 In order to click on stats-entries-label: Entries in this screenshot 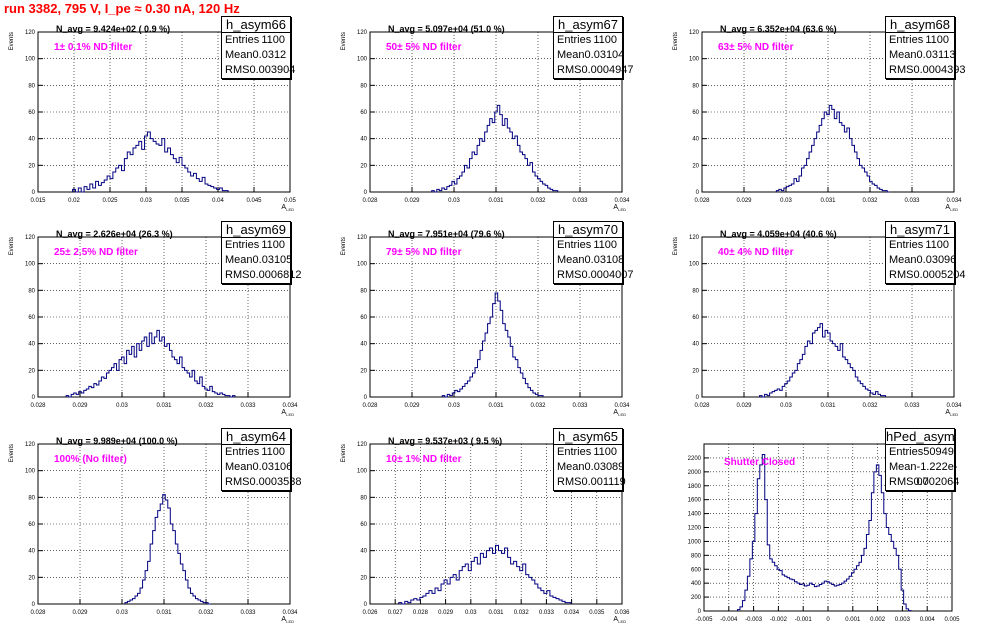, I will do `click(574, 245)`.